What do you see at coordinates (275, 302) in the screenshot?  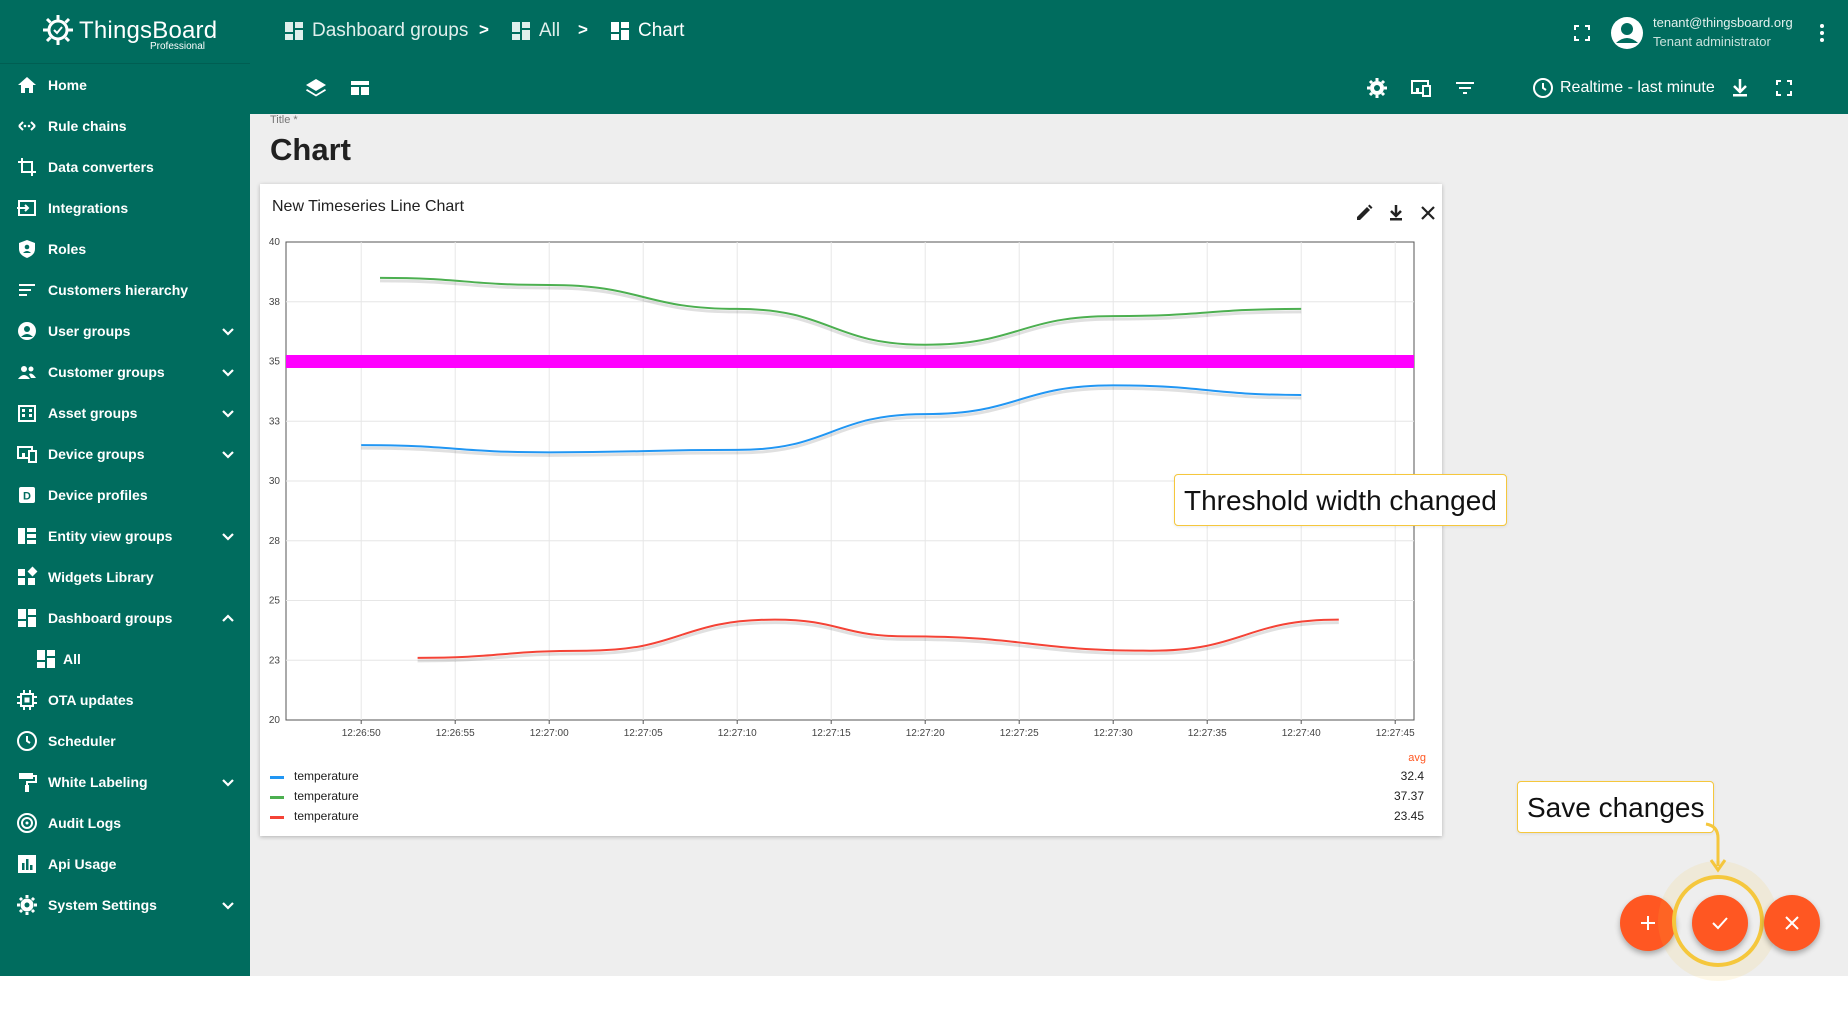 I see `y-tick-label: 38` at bounding box center [275, 302].